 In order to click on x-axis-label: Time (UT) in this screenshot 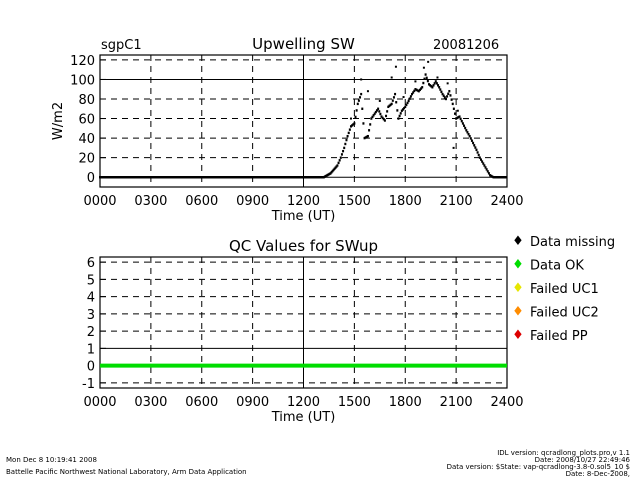, I will do `click(303, 216)`.